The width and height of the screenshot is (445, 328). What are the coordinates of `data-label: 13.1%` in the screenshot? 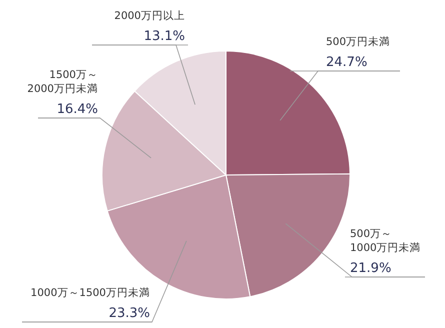 It's located at (164, 36).